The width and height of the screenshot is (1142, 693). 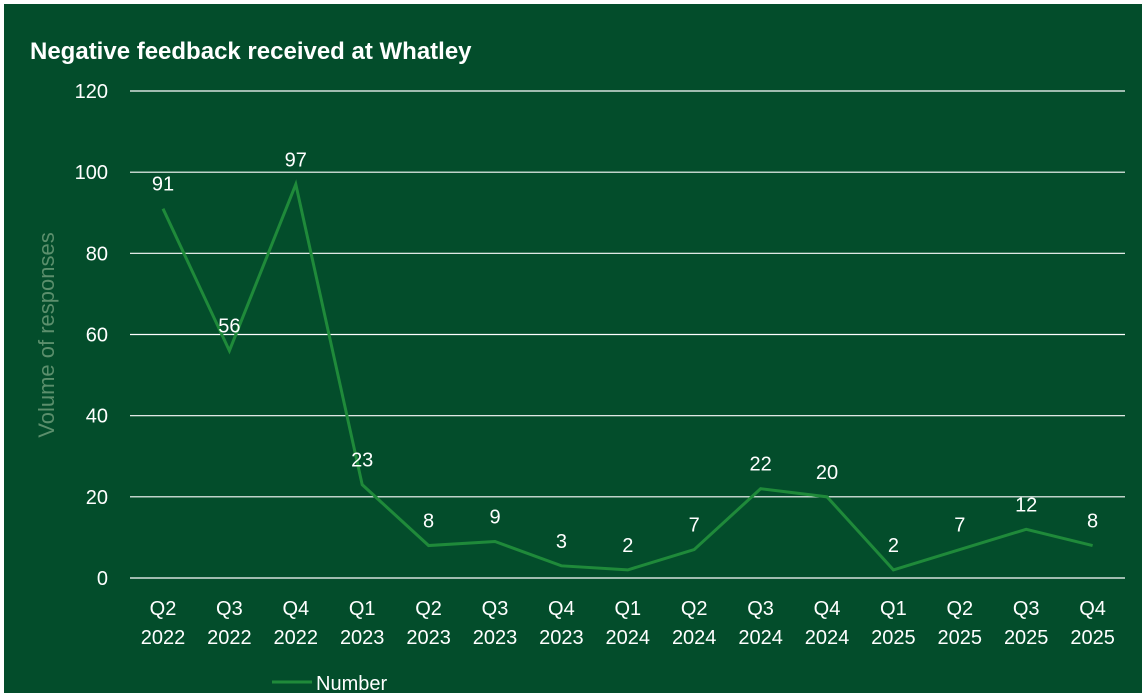 I want to click on data-label: 3, so click(x=561, y=542).